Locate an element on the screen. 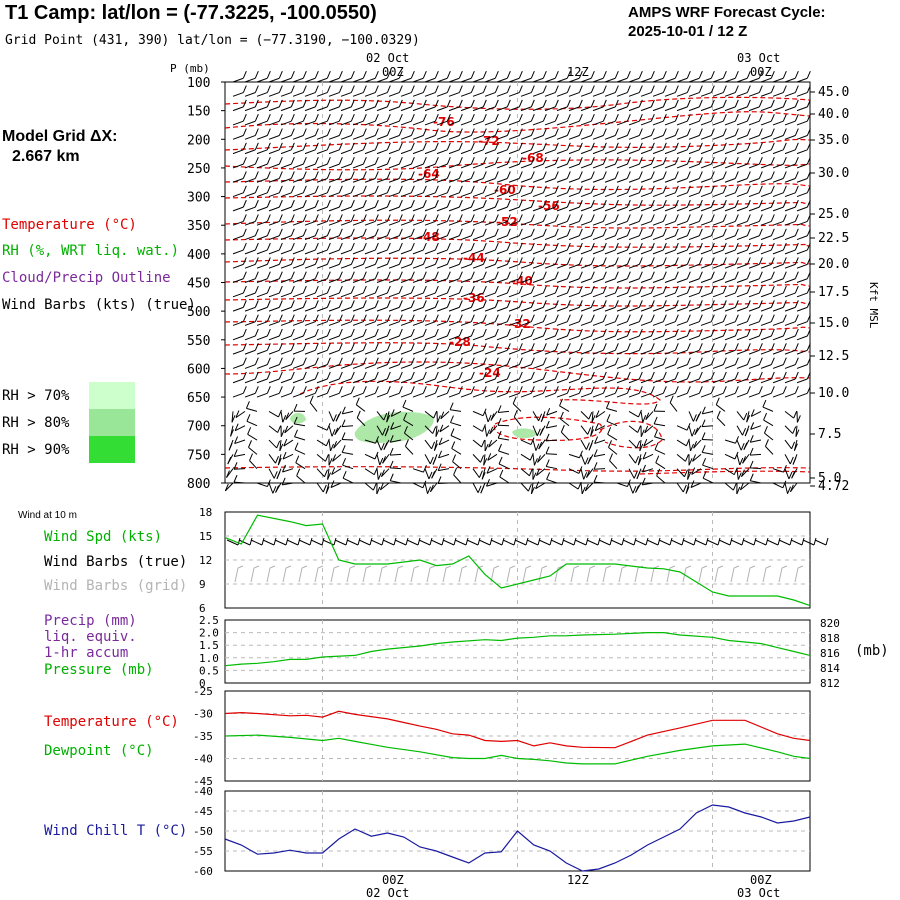 The height and width of the screenshot is (900, 900). true-barb-feather is located at coordinates (803, 541).